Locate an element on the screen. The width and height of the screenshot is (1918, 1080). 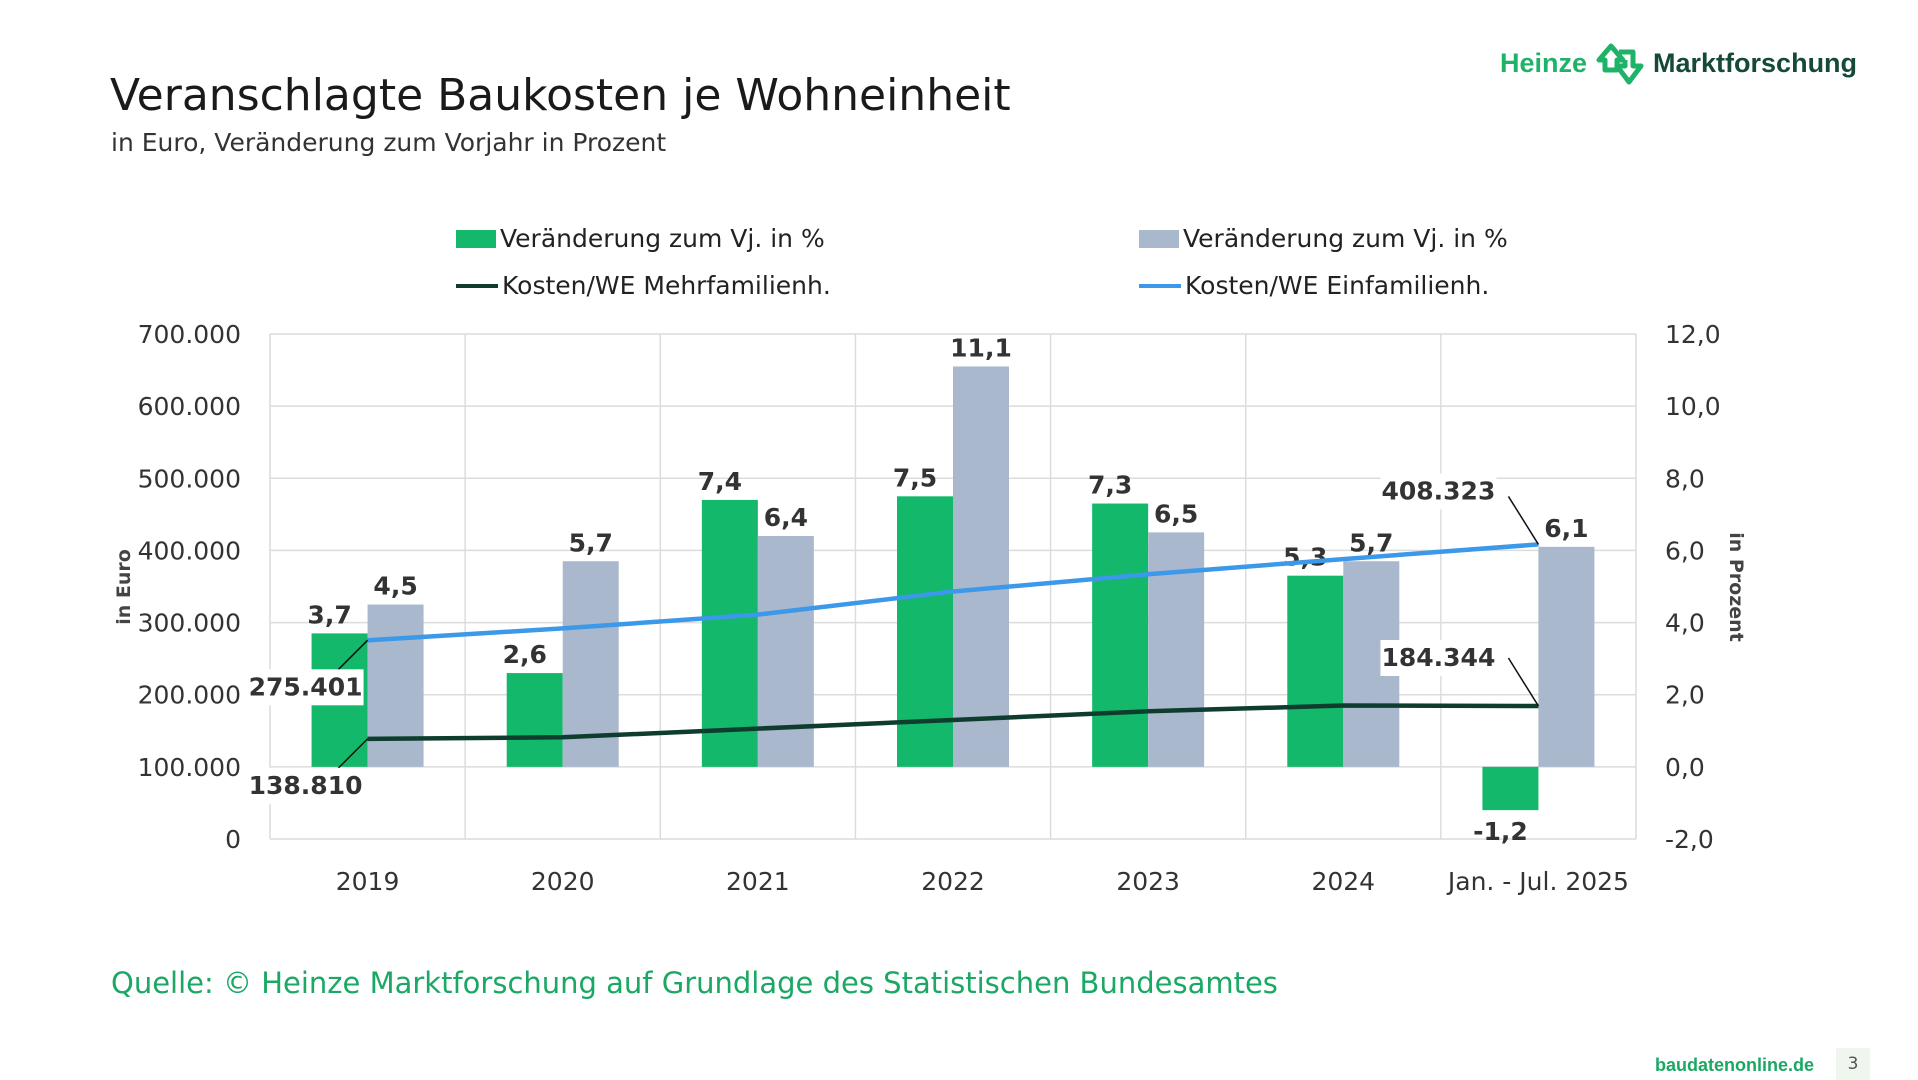
y-tick-right: 4,0 is located at coordinates (1685, 623).